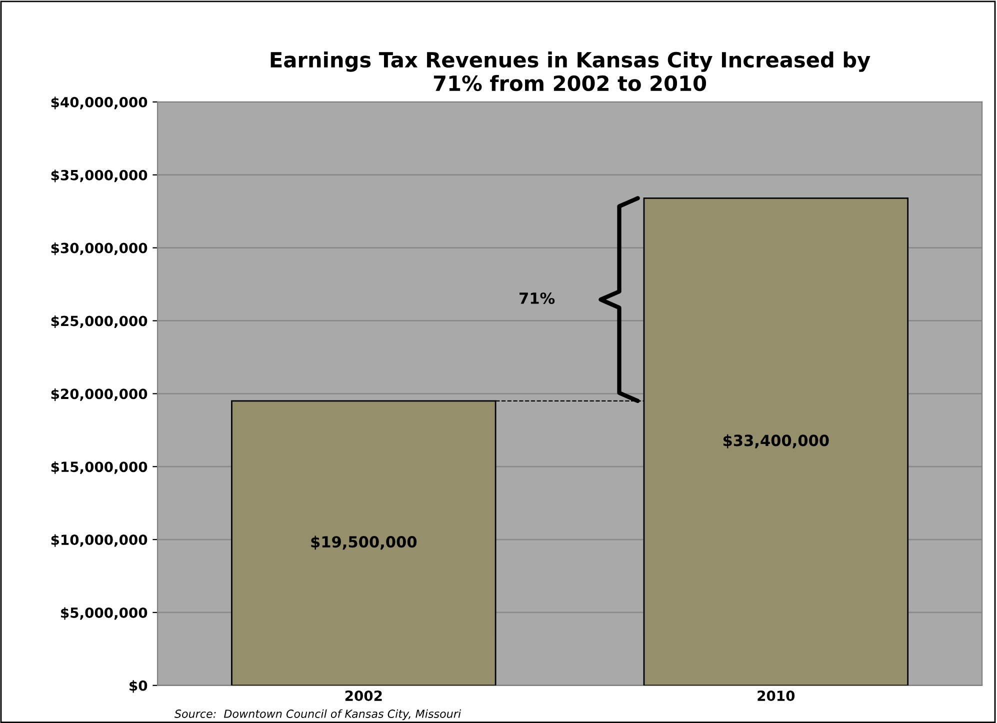  What do you see at coordinates (139, 686) in the screenshot?
I see `y-tick-label: $0` at bounding box center [139, 686].